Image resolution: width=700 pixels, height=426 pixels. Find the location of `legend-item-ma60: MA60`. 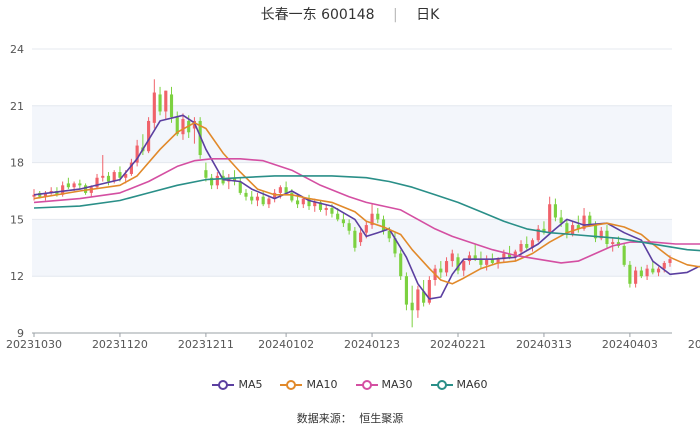

legend-item-ma60: MA60 is located at coordinates (459, 384).